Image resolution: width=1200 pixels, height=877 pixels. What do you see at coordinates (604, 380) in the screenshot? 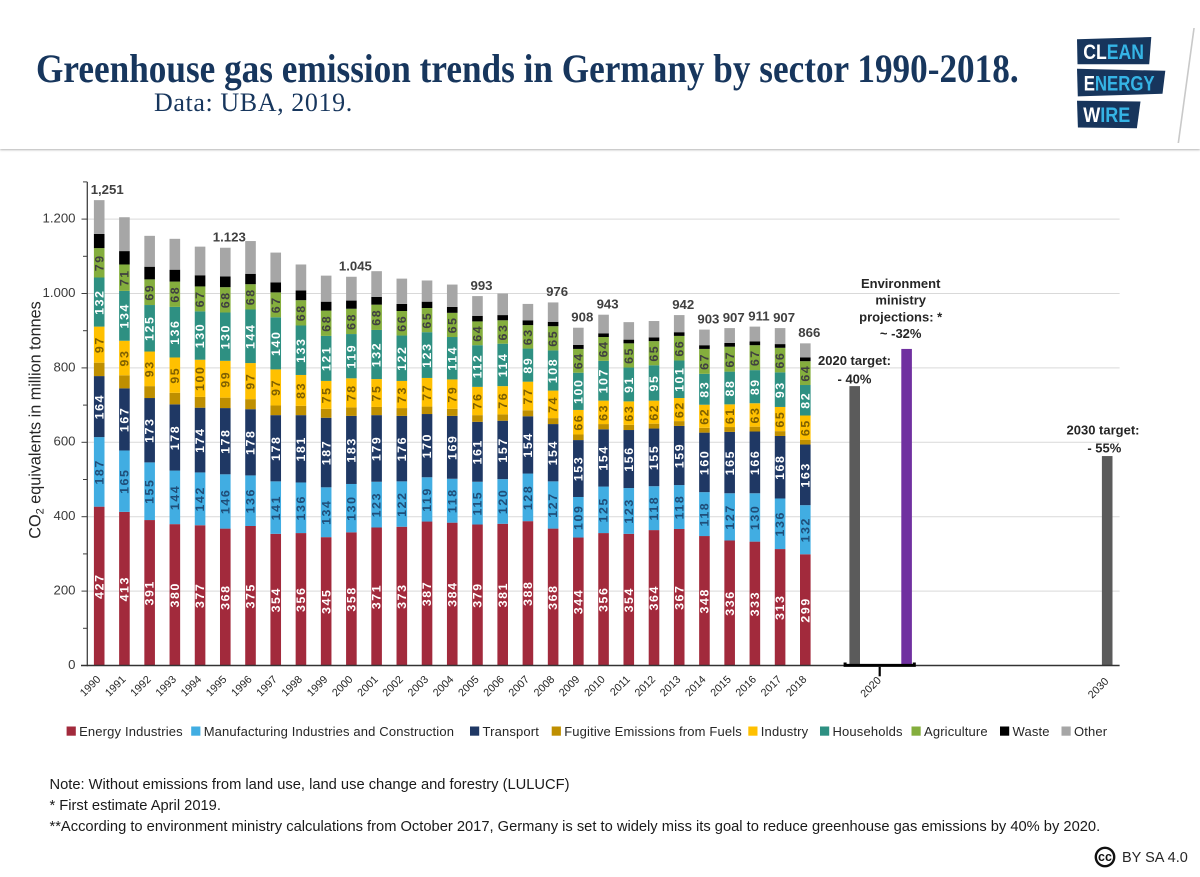
I see `svg-text: 107` at bounding box center [604, 380].